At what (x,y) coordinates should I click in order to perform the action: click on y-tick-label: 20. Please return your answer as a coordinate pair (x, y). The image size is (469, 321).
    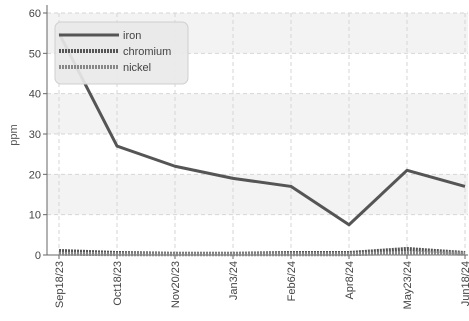
    Looking at the image, I should click on (35, 175).